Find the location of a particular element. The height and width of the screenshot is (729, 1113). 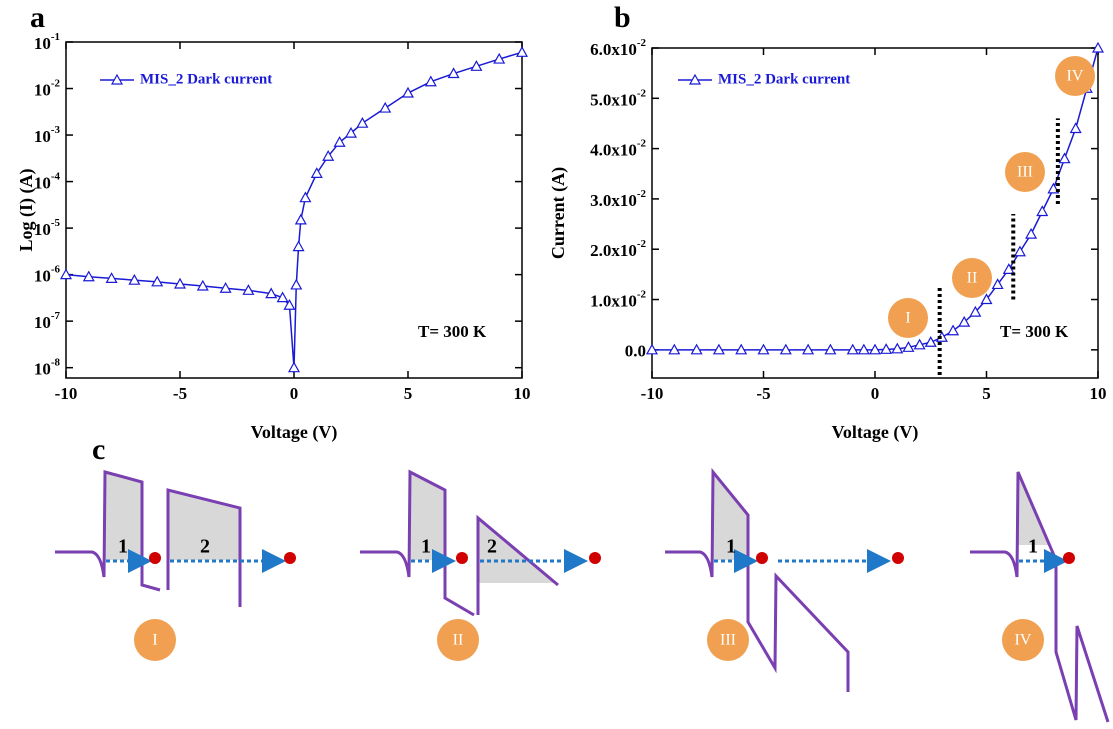

y-tick-label: 1.0x10⁻² is located at coordinates (618, 299).